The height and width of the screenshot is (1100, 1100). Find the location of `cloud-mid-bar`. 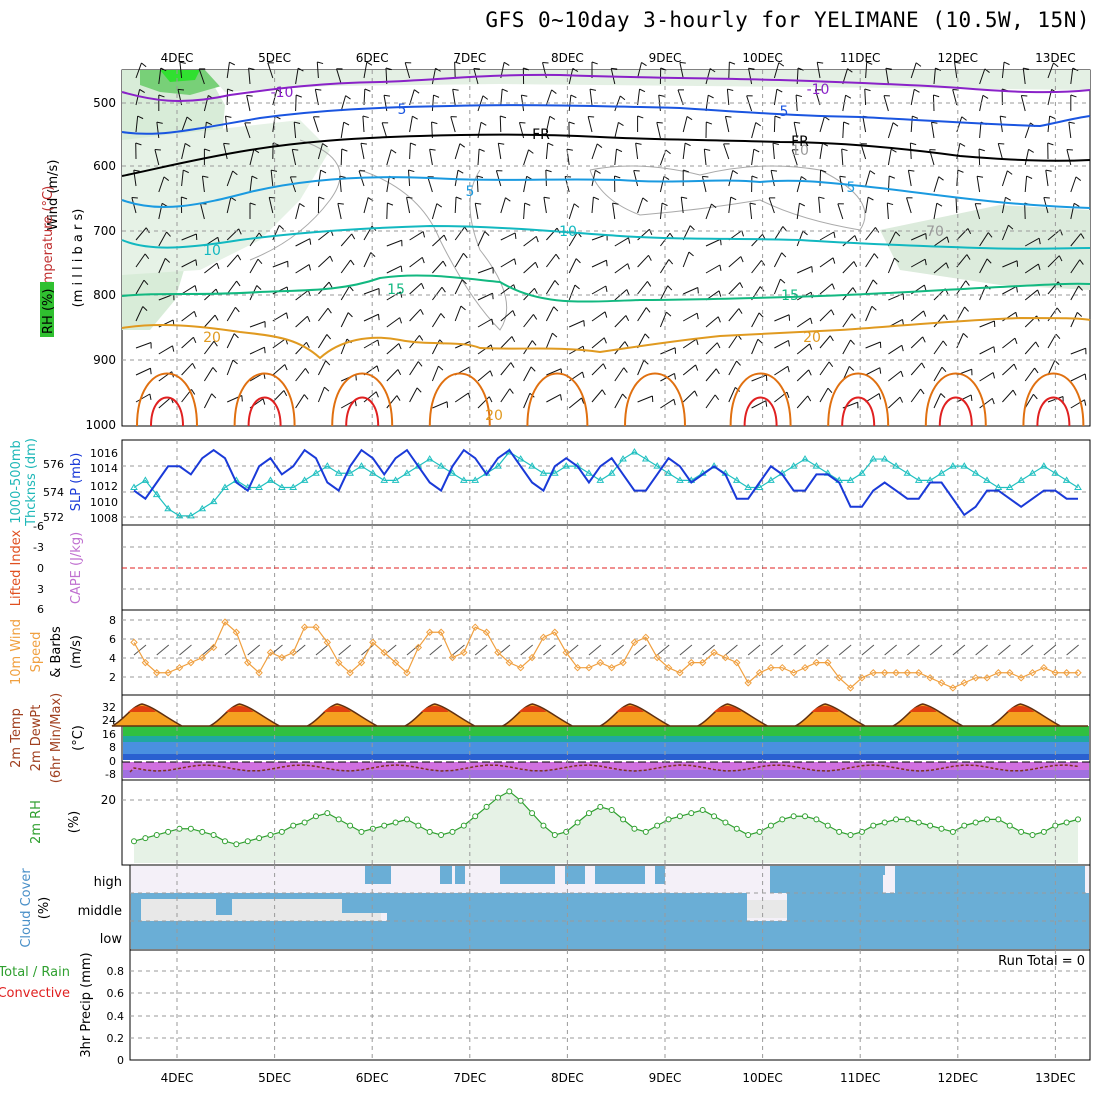

cloud-mid-bar is located at coordinates (178, 896).